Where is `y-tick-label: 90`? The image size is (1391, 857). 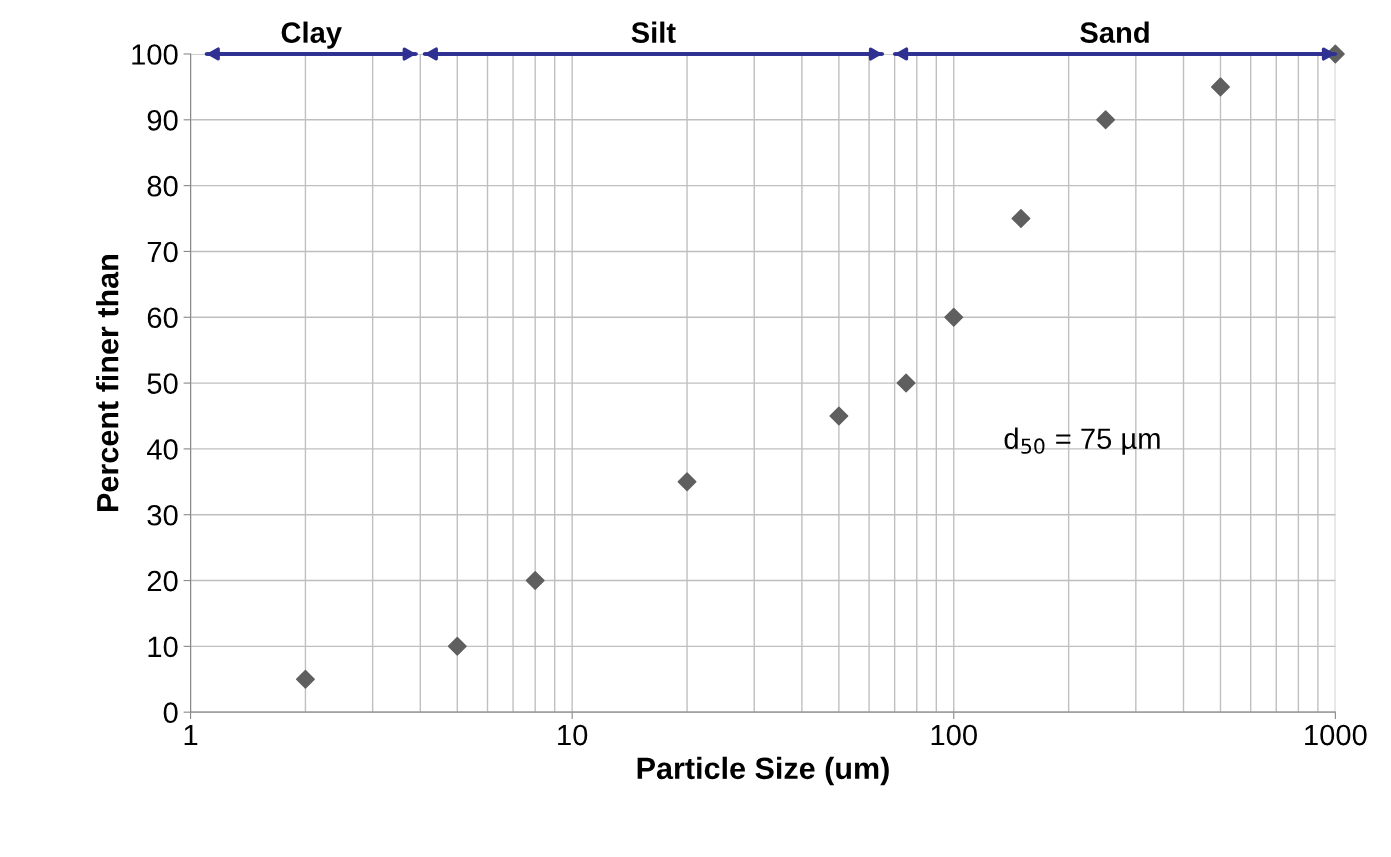
y-tick-label: 90 is located at coordinates (162, 120).